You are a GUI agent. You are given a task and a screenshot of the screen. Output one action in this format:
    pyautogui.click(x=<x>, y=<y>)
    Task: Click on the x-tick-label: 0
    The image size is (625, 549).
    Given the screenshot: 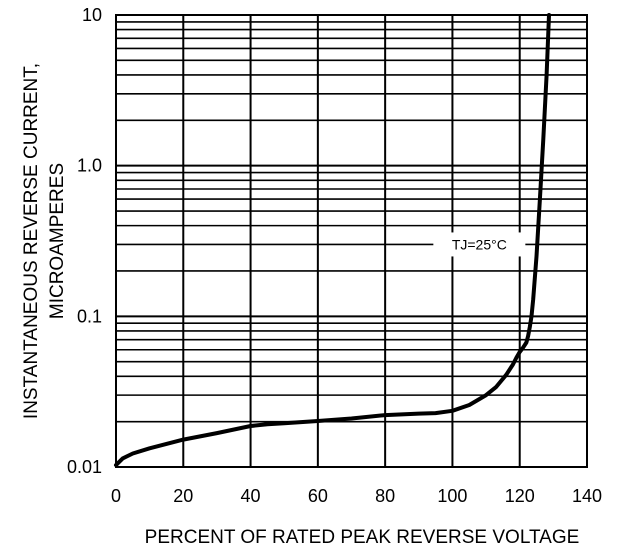 What is the action you would take?
    pyautogui.click(x=116, y=496)
    